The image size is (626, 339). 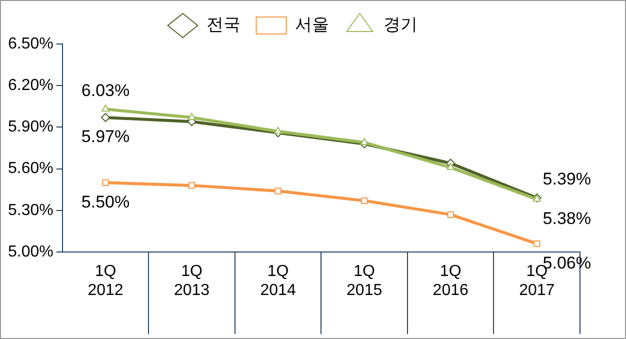 I want to click on x-tick-label: 1Q 2014, so click(x=278, y=281).